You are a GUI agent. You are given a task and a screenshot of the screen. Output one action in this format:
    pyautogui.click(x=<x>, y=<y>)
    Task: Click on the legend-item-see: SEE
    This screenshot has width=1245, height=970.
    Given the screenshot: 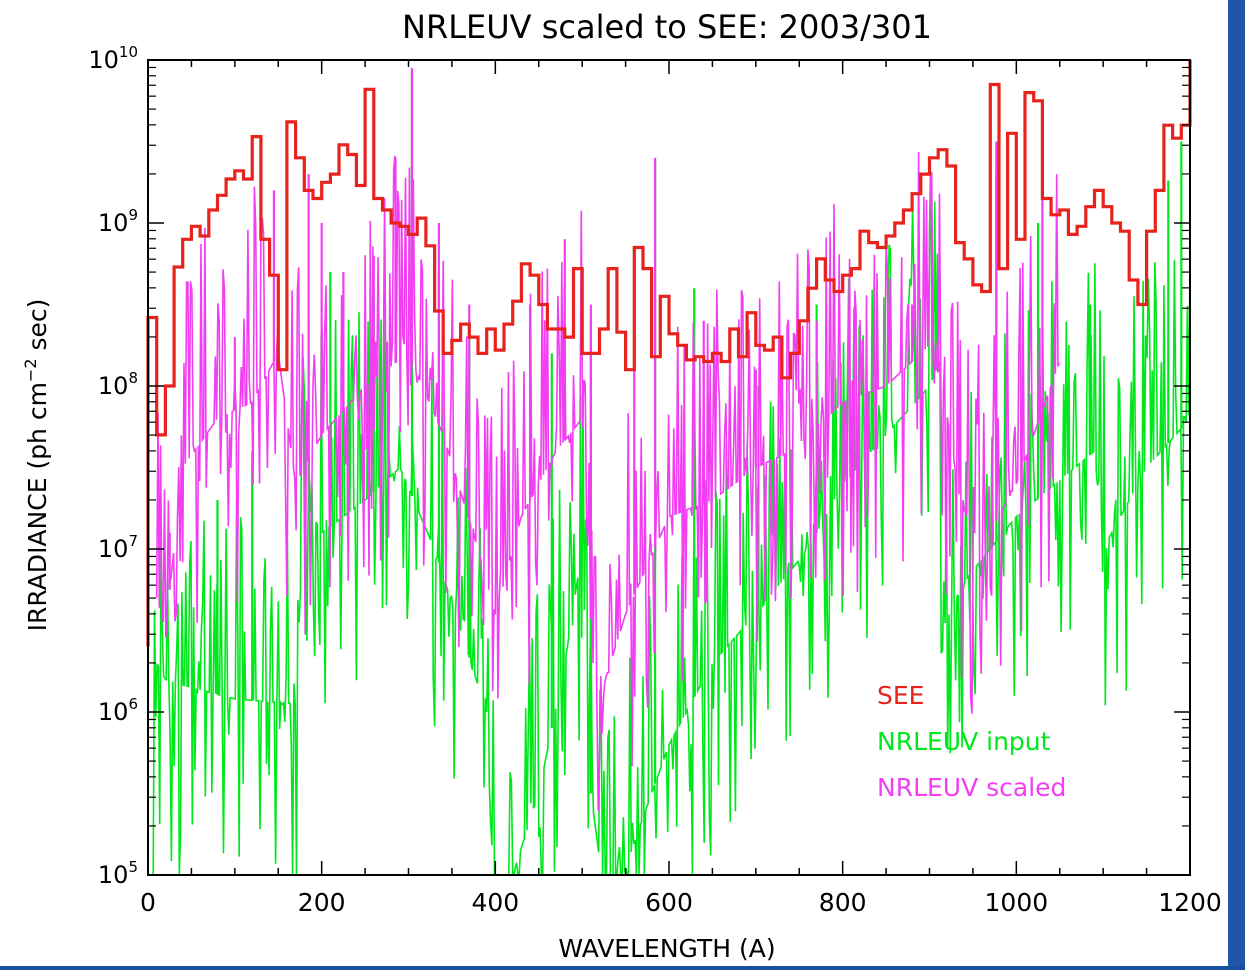 What is the action you would take?
    pyautogui.click(x=900, y=695)
    